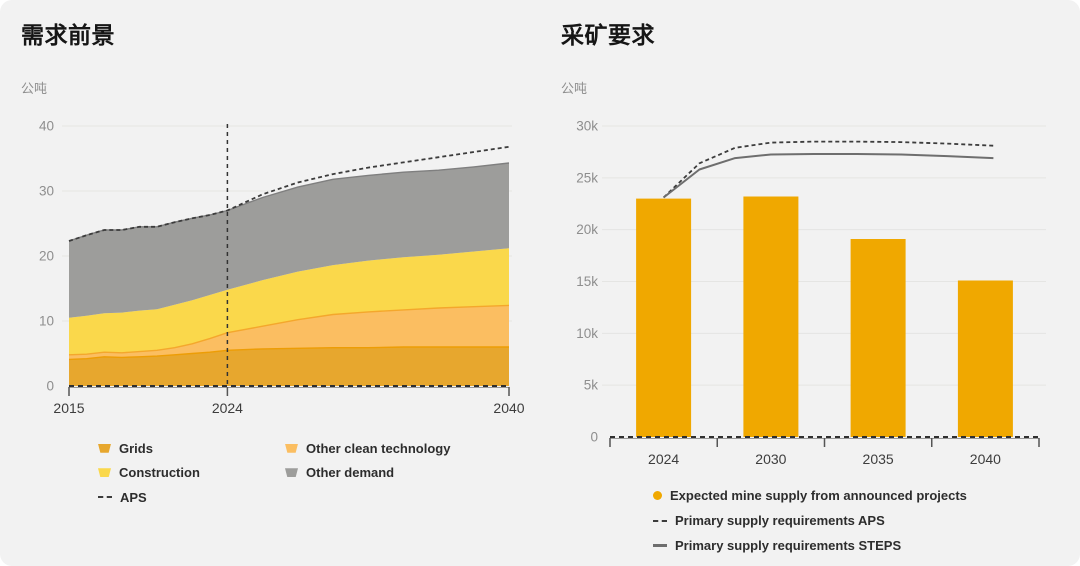  What do you see at coordinates (133, 497) in the screenshot?
I see `legend-label-aps: APS` at bounding box center [133, 497].